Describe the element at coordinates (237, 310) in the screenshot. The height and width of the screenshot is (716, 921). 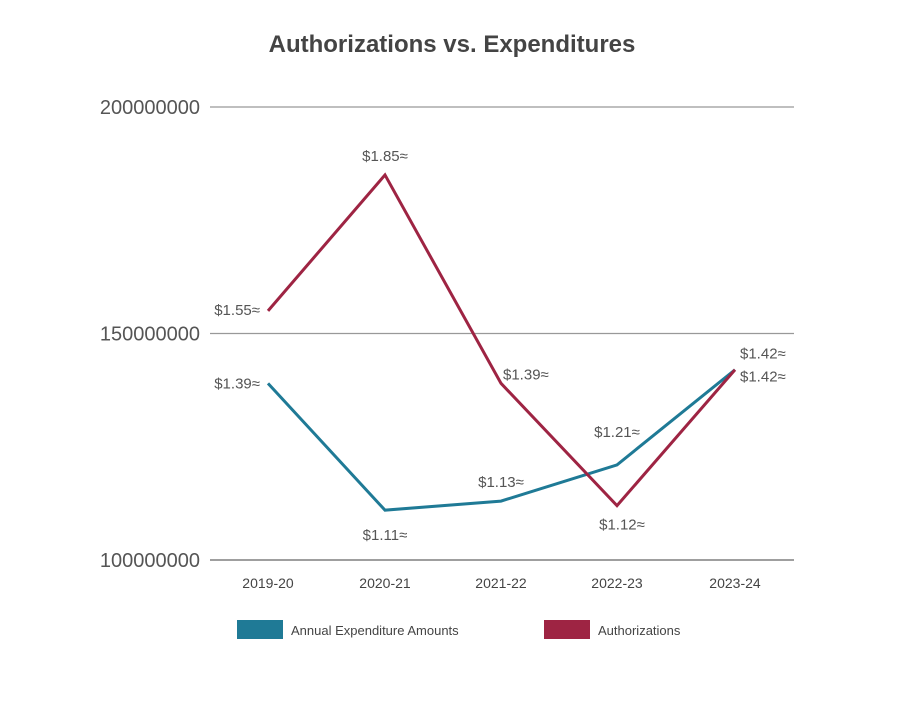
I see `data-label: $1.55≈` at that location.